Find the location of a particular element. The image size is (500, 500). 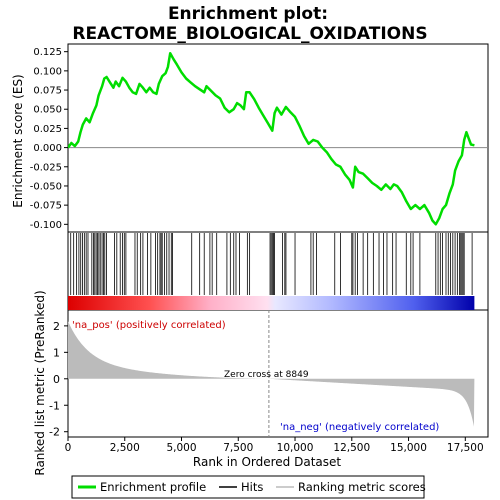

es-tick-label: -0.075 is located at coordinates (46, 206).